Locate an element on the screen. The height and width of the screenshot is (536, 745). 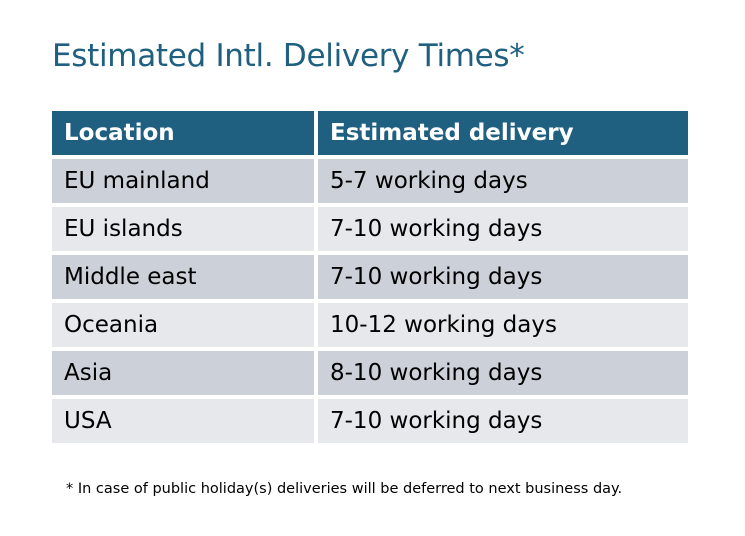
table-row: Oceania 10-12 working days is located at coordinates (370, 325).